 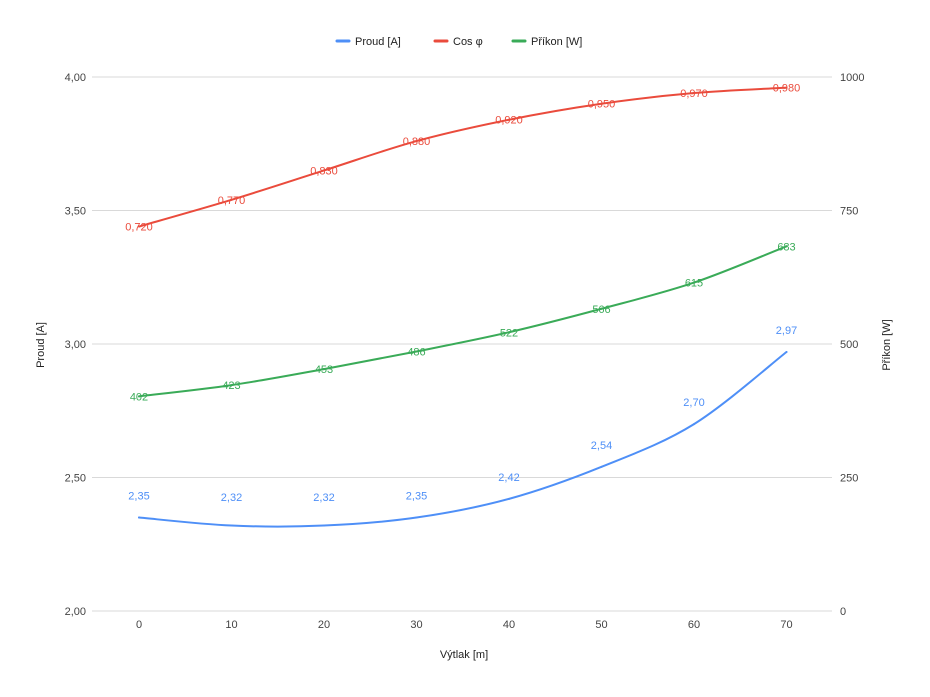 I want to click on data-label-prikon: 522, so click(x=509, y=333).